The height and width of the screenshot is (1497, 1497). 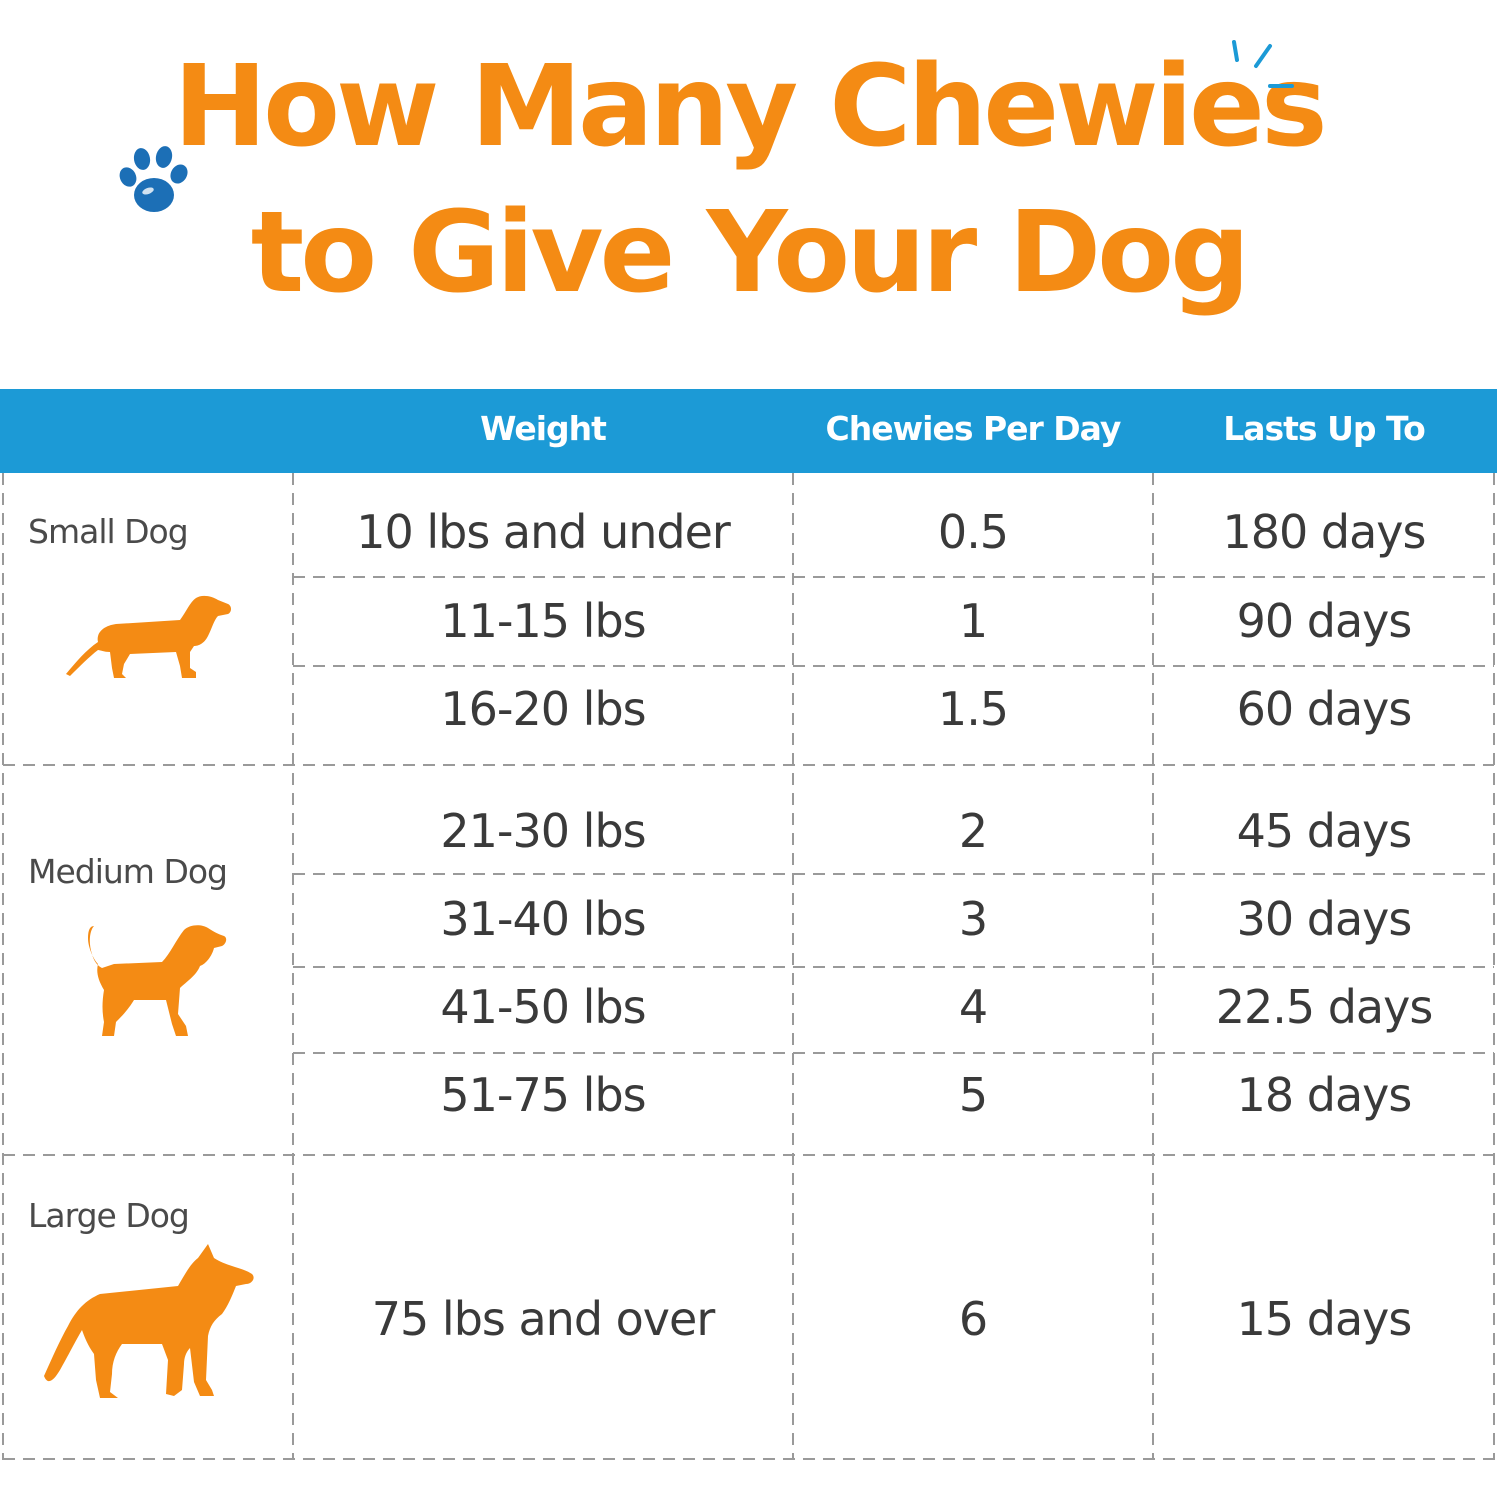 What do you see at coordinates (1324, 1319) in the screenshot?
I see `cell-lasts-large-1: 15 days` at bounding box center [1324, 1319].